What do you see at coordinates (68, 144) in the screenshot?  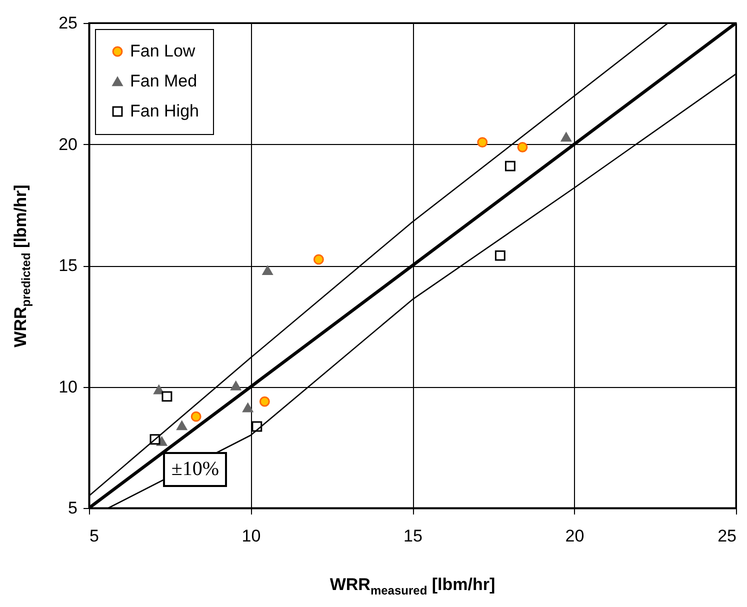 I see `y-tick-label: 20` at bounding box center [68, 144].